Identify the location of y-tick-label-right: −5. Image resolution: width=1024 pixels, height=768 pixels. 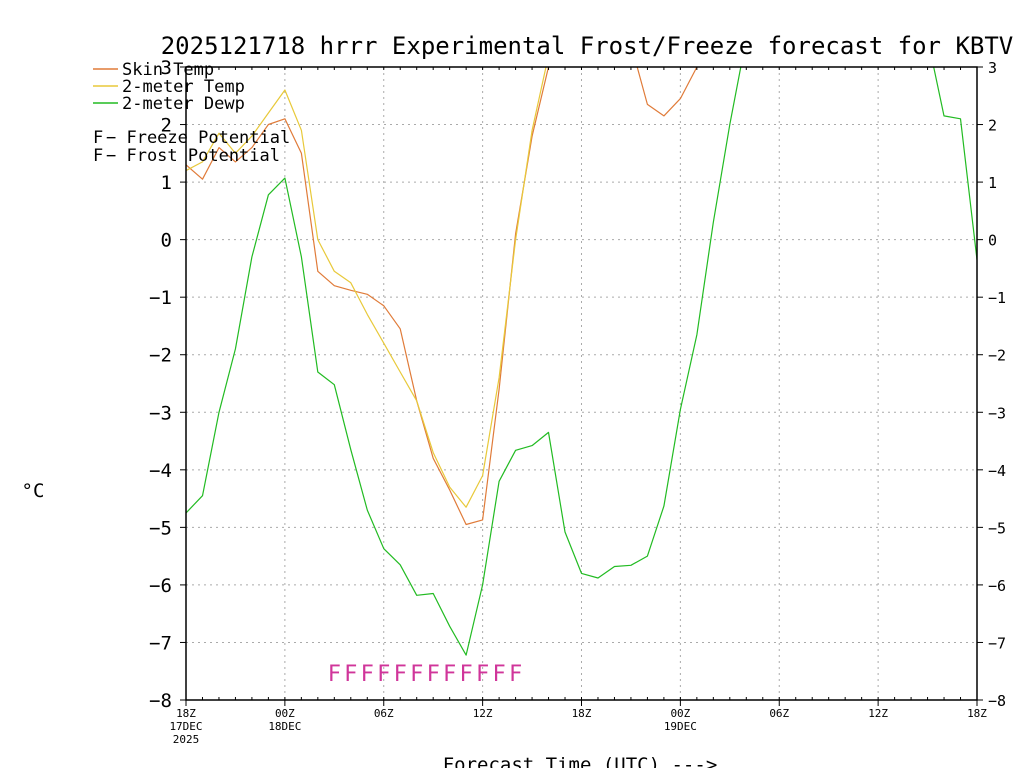
(997, 528).